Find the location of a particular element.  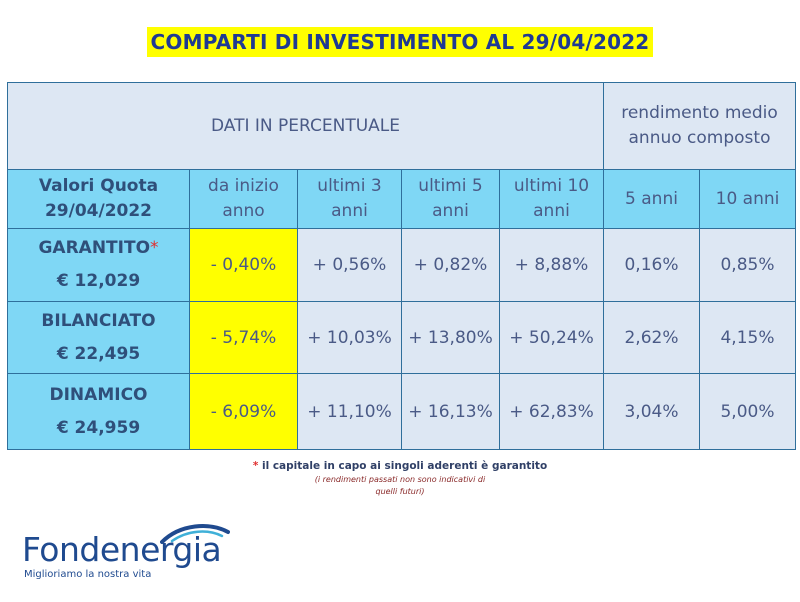

cell-inizio: - 0,40% is located at coordinates (243, 265).